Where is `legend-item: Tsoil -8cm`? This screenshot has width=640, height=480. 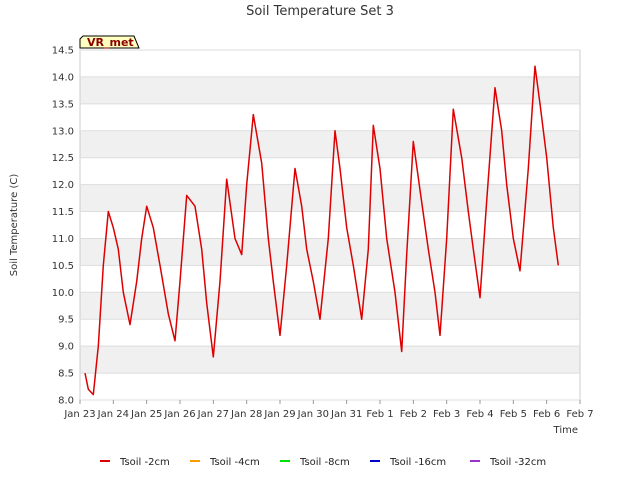 legend-item: Tsoil -8cm is located at coordinates (324, 462).